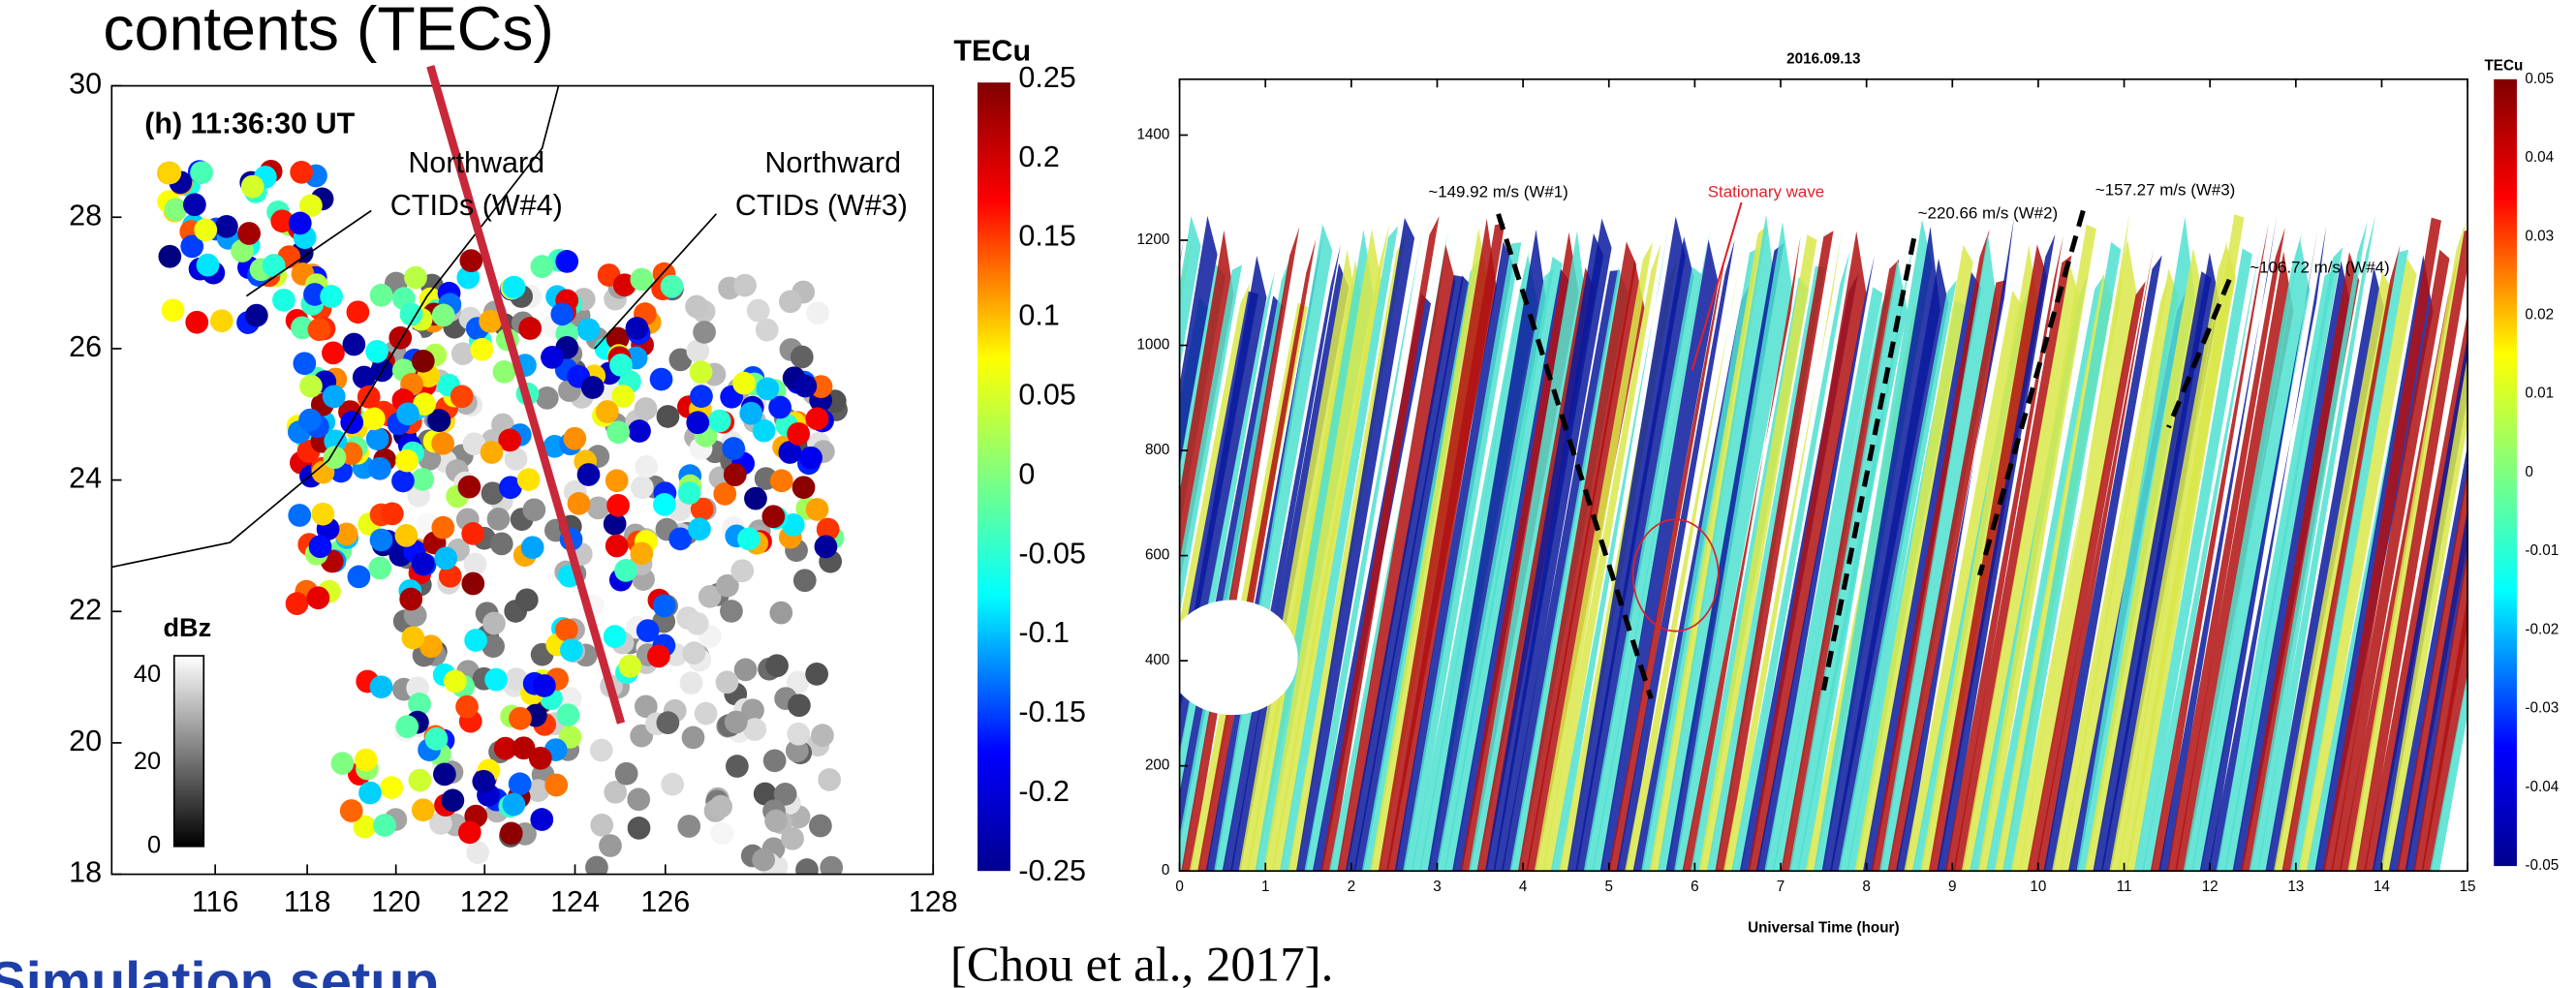 Image resolution: width=2576 pixels, height=988 pixels. Describe the element at coordinates (308, 253) in the screenshot. I see `arrow` at that location.